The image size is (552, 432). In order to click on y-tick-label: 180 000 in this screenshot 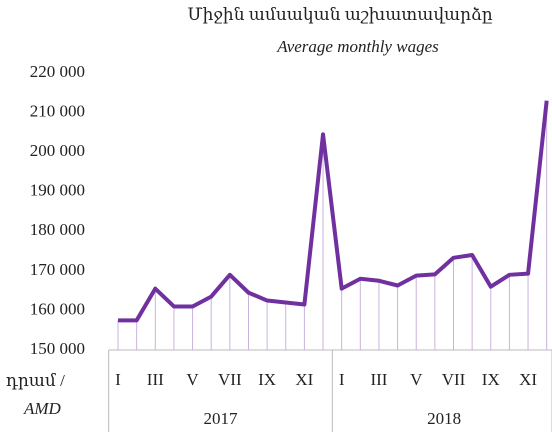, I will do `click(57, 229)`.